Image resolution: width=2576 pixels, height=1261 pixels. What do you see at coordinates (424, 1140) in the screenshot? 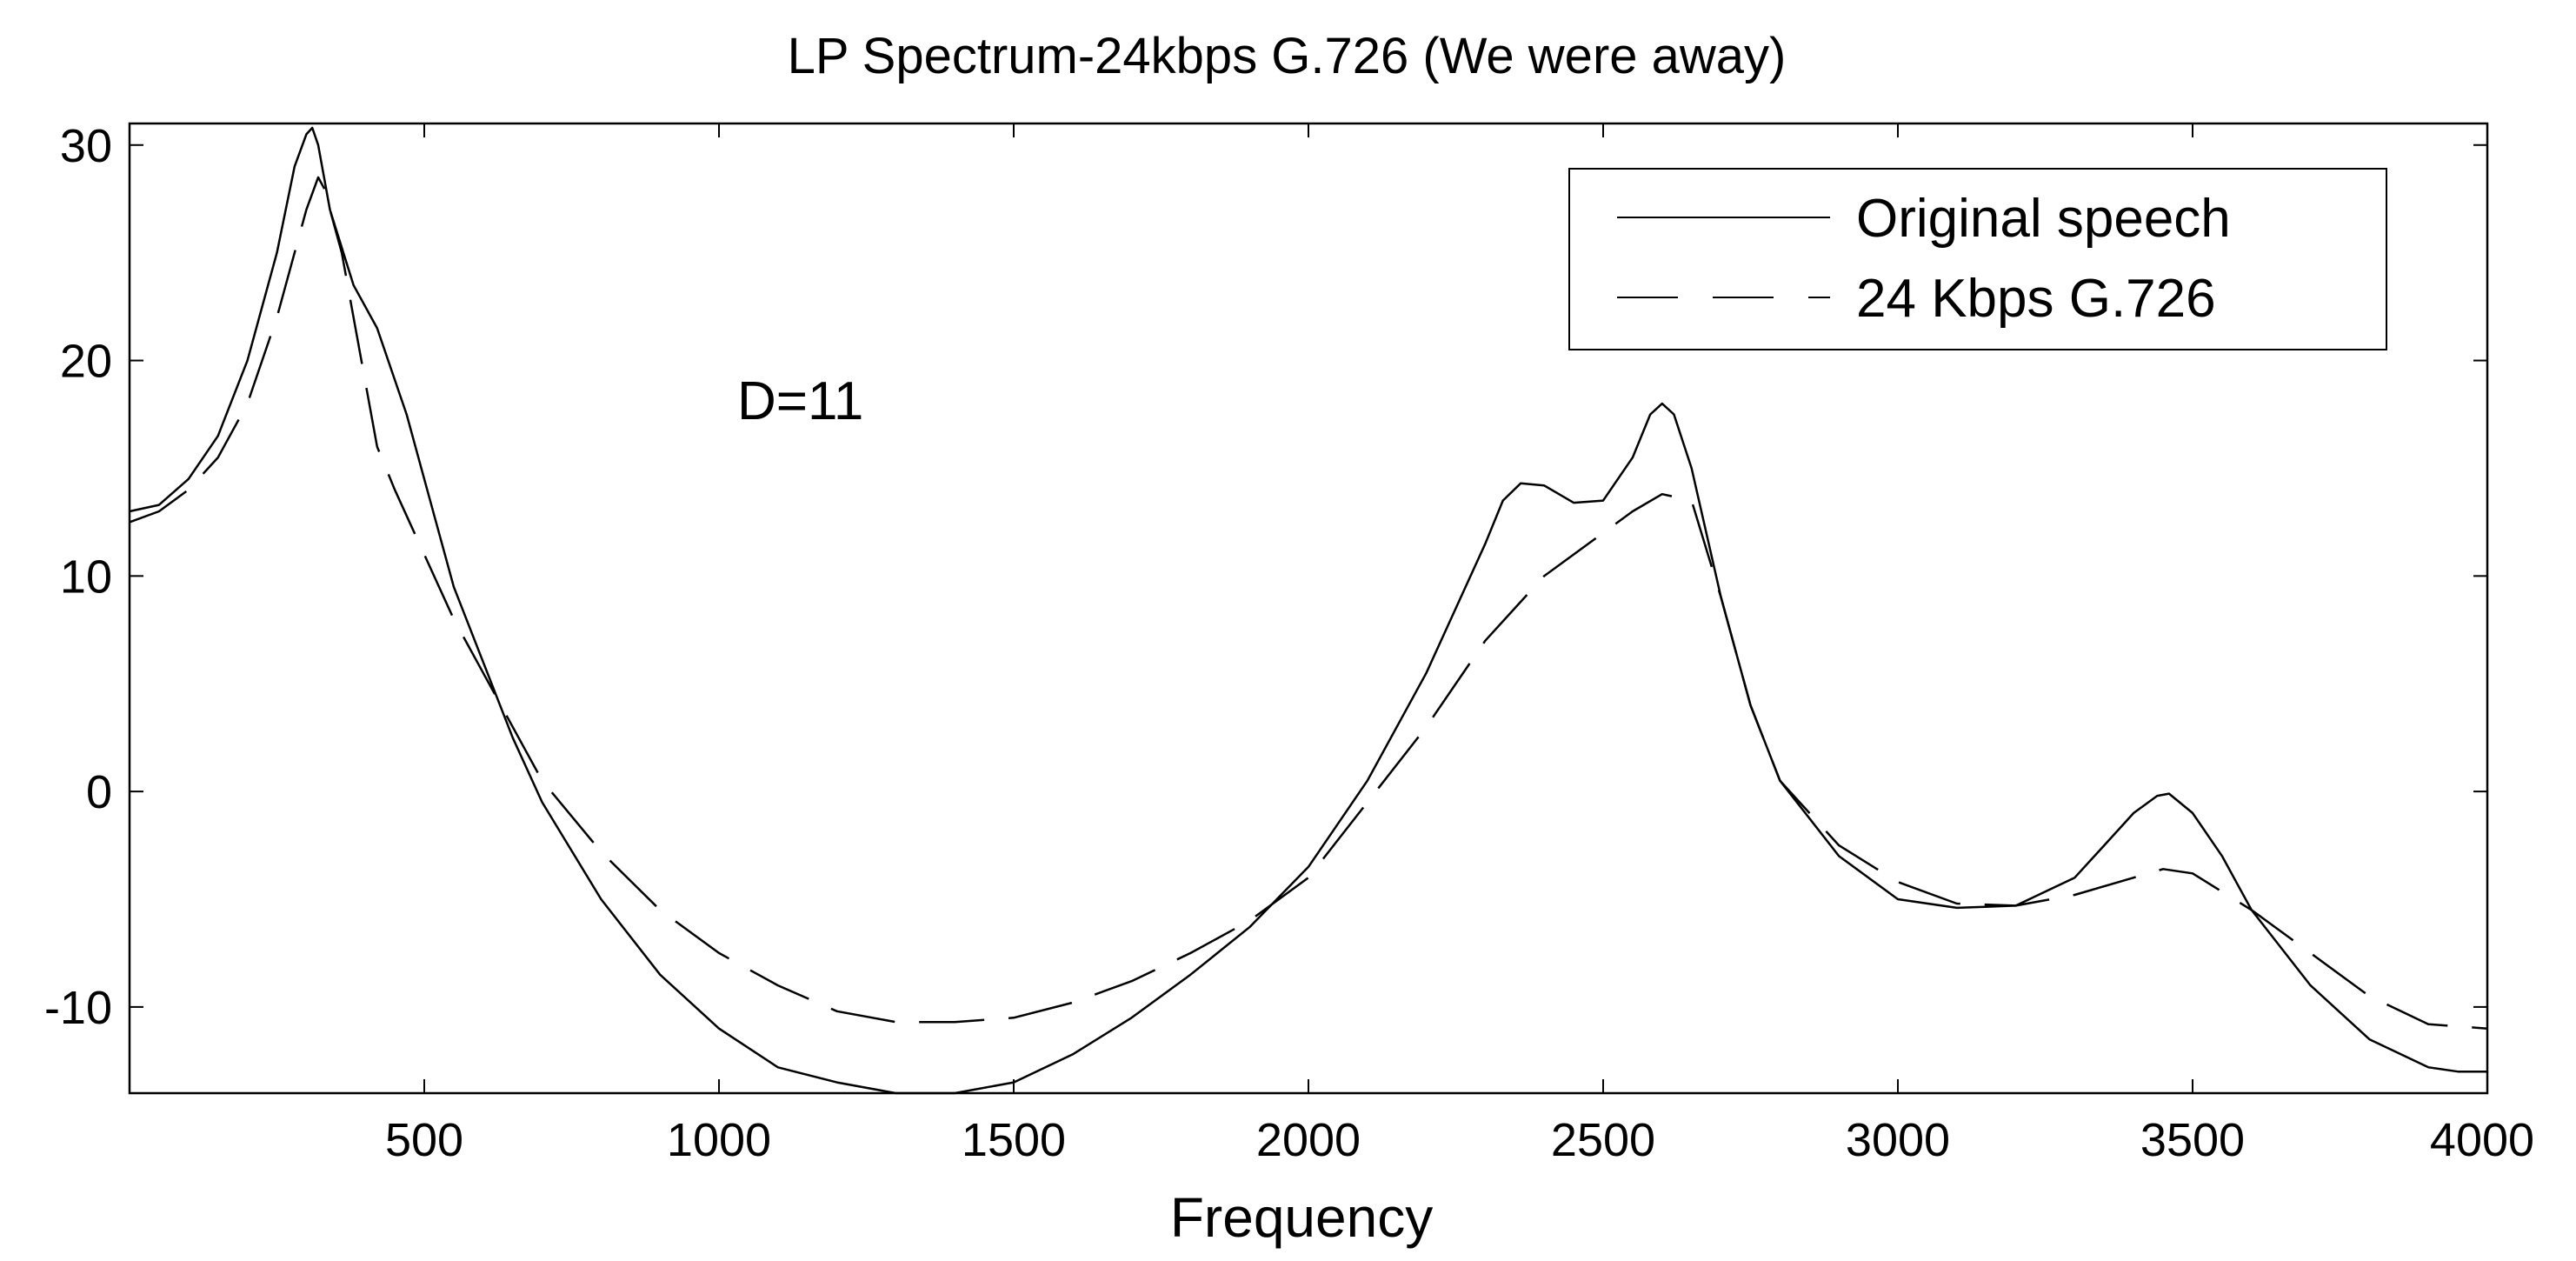
I see `x-tick-label-500: 500` at bounding box center [424, 1140].